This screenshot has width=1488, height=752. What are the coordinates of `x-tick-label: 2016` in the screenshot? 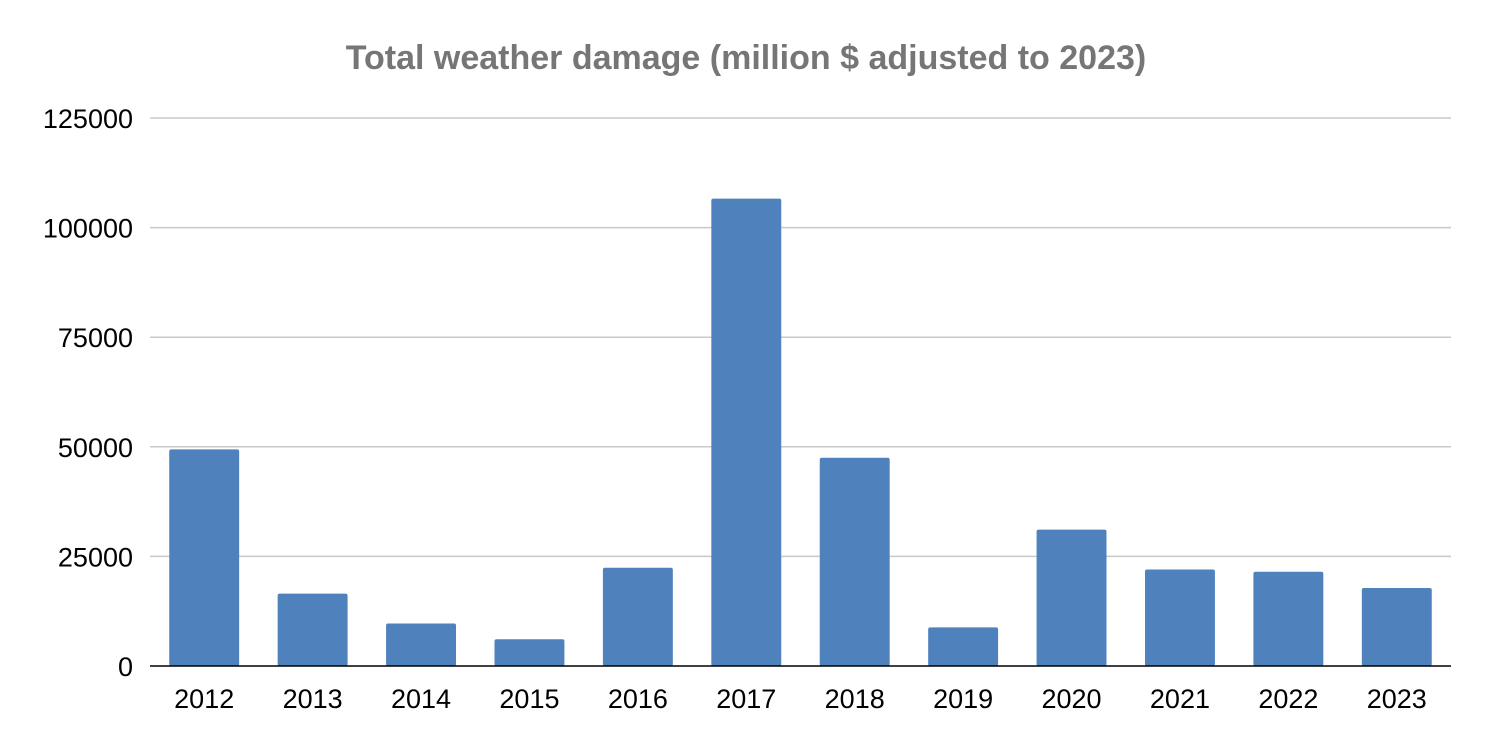 It's located at (638, 699).